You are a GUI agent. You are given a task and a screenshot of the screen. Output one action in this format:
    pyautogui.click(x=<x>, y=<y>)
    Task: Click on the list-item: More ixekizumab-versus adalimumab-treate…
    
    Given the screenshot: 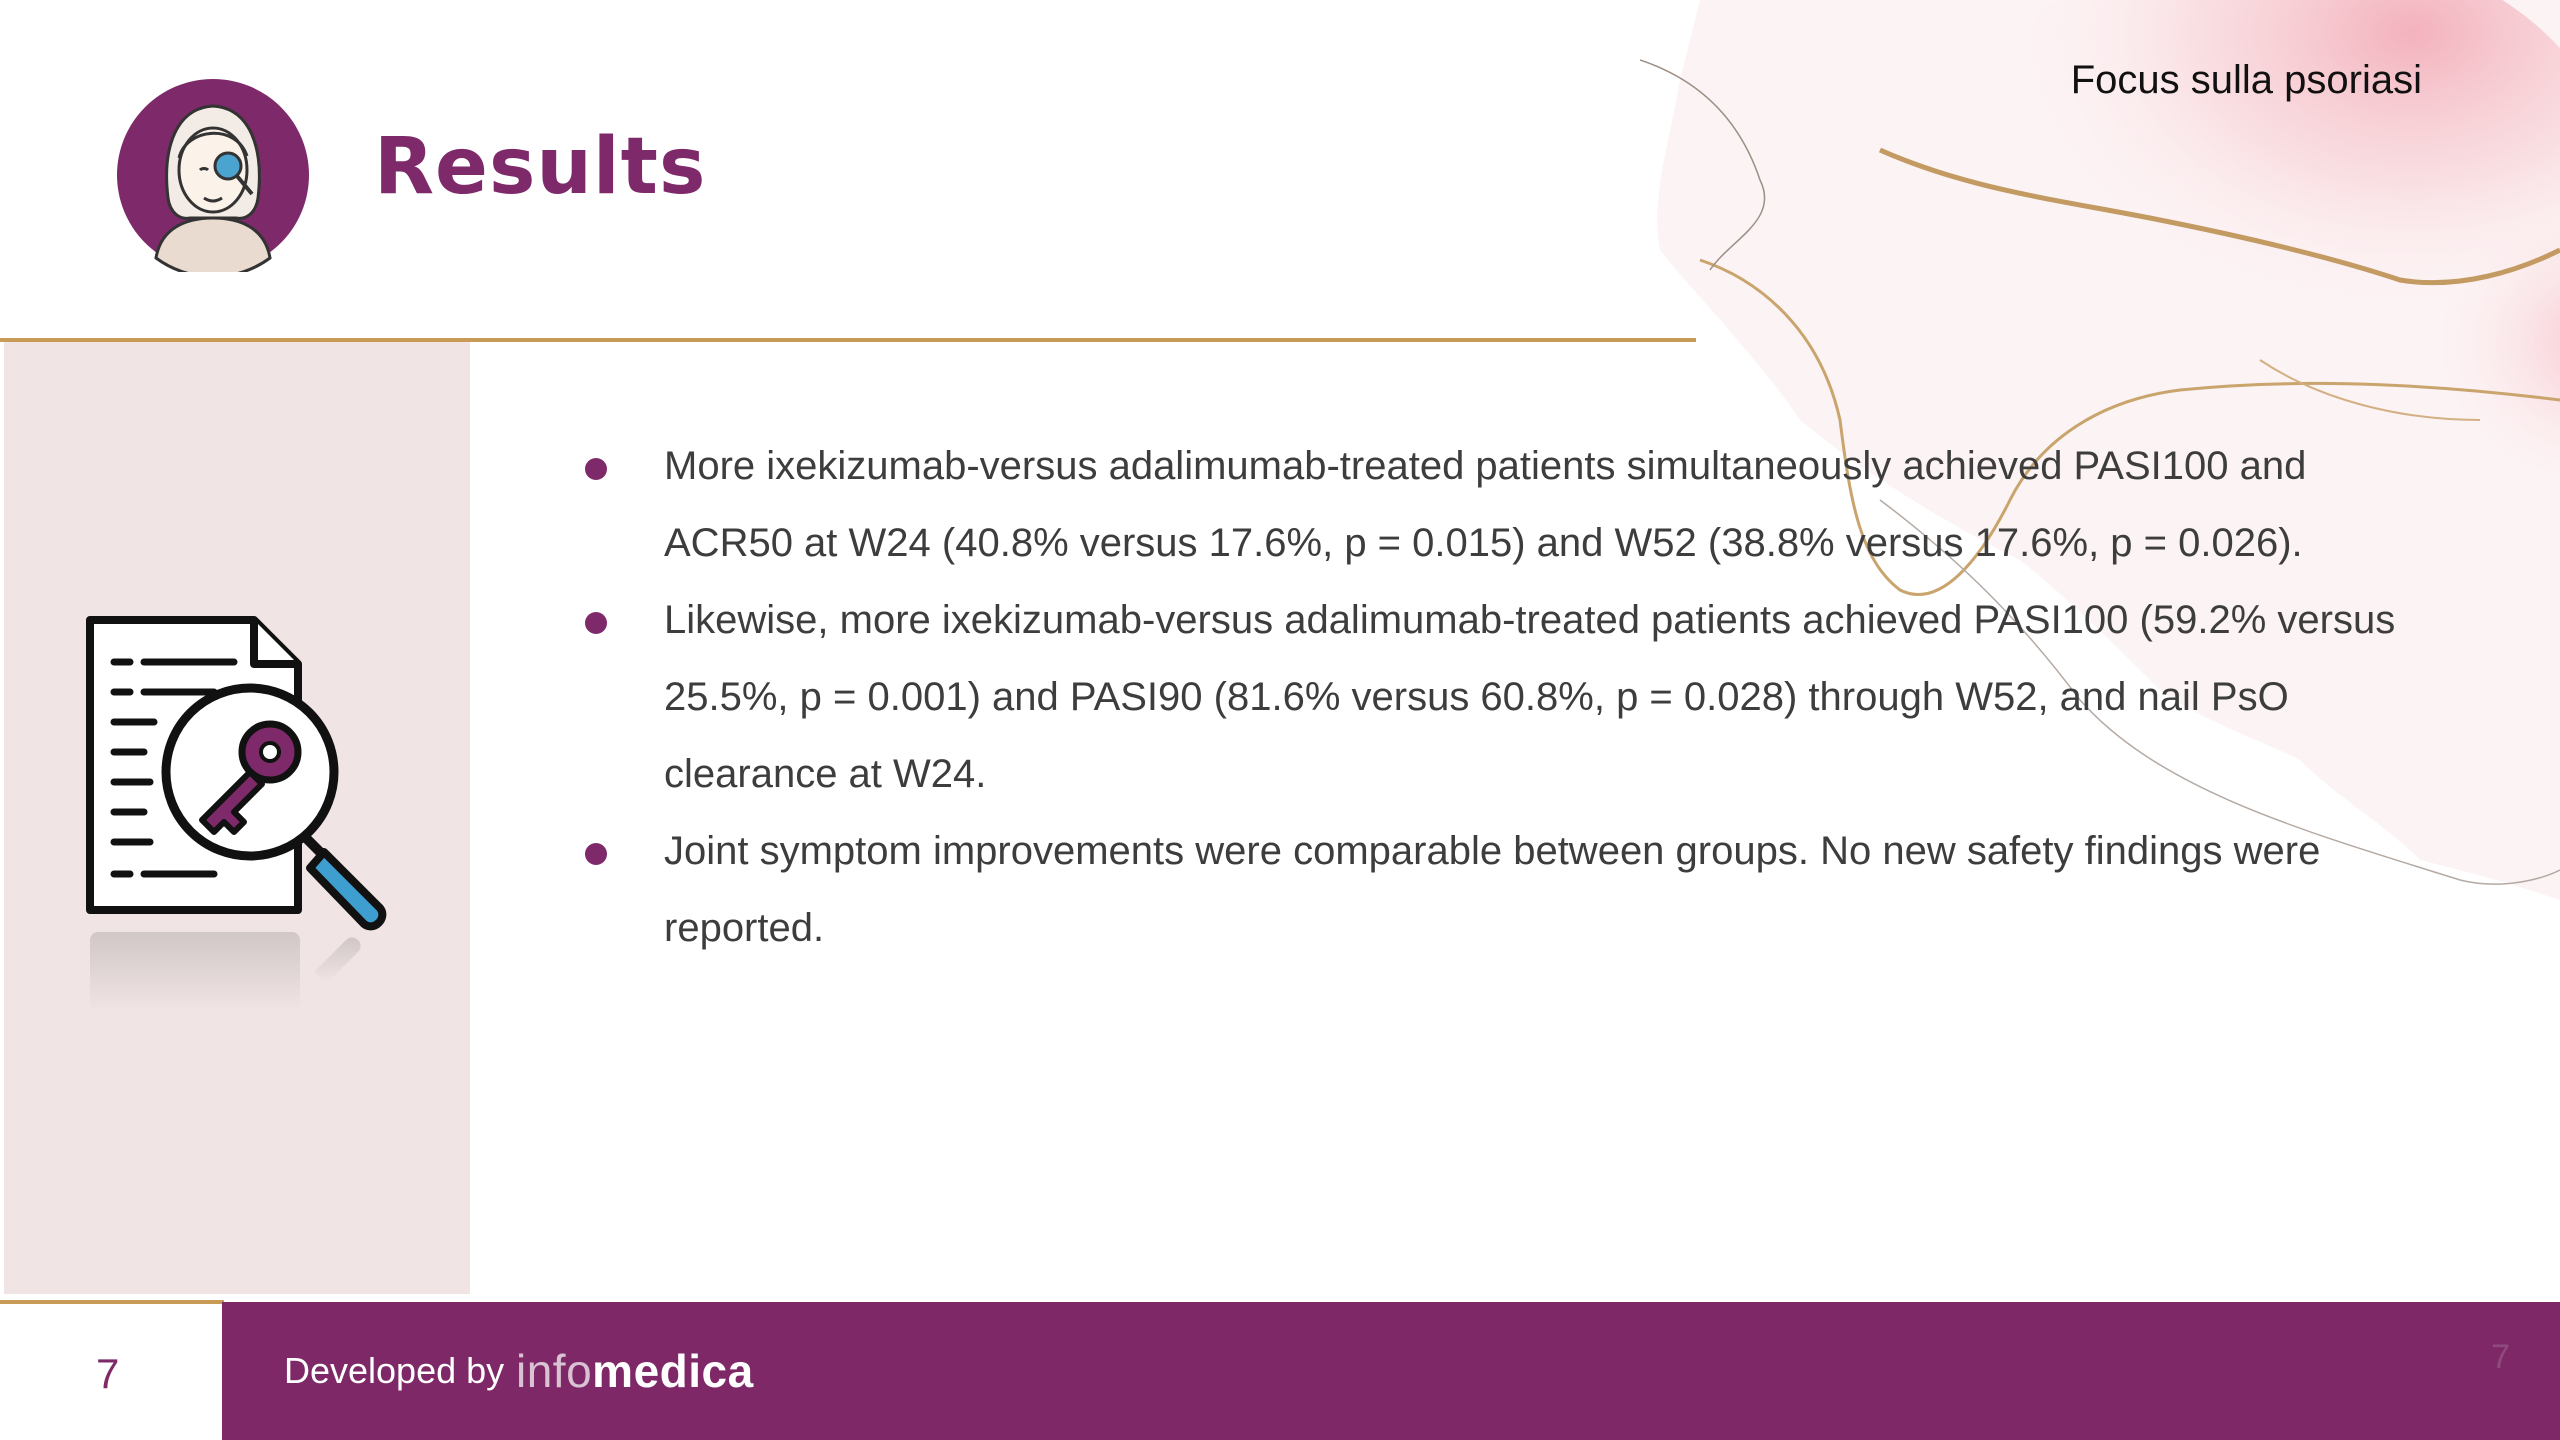 What is the action you would take?
    pyautogui.click(x=1510, y=505)
    